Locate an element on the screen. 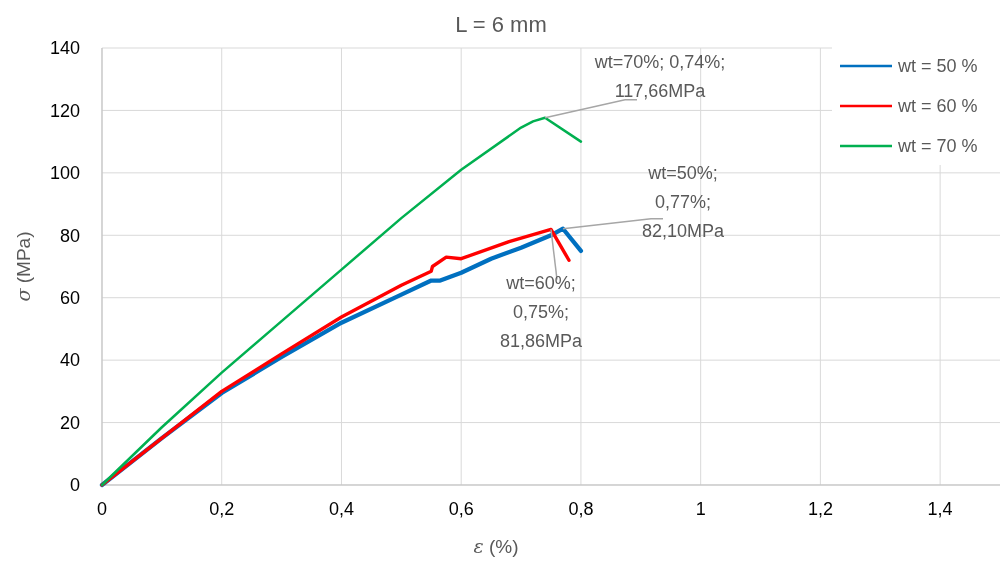 The image size is (1008, 561). x-tick-label: 0 is located at coordinates (102, 509).